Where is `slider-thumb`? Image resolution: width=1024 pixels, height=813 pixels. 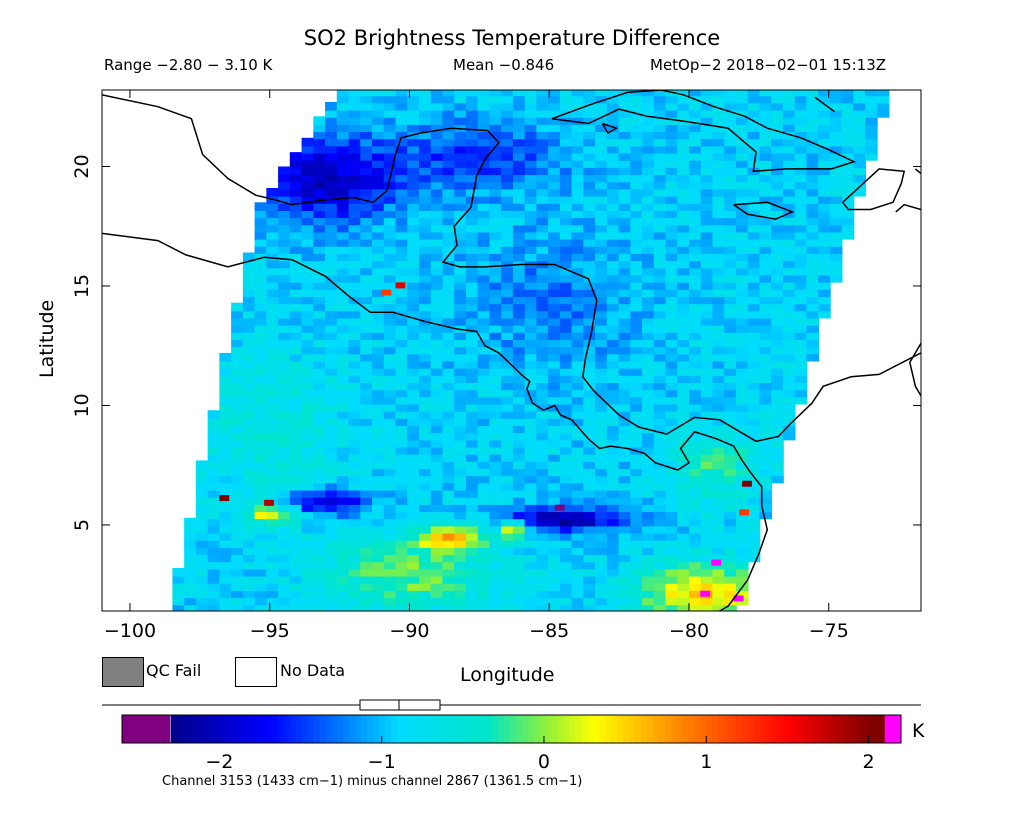
slider-thumb is located at coordinates (400, 705).